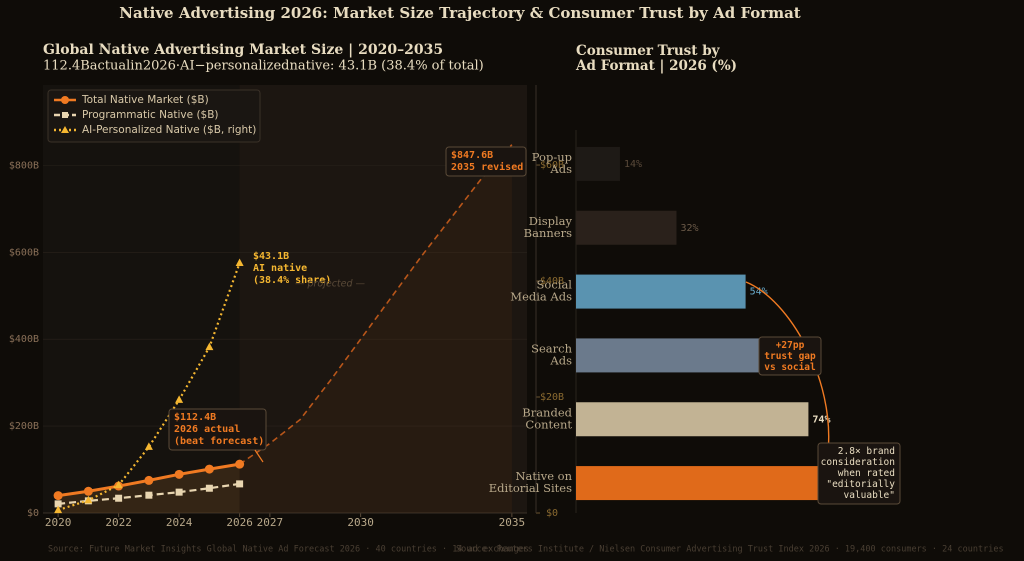 The width and height of the screenshot is (1024, 561). What do you see at coordinates (759, 292) in the screenshot?
I see `value-label: 54%` at bounding box center [759, 292].